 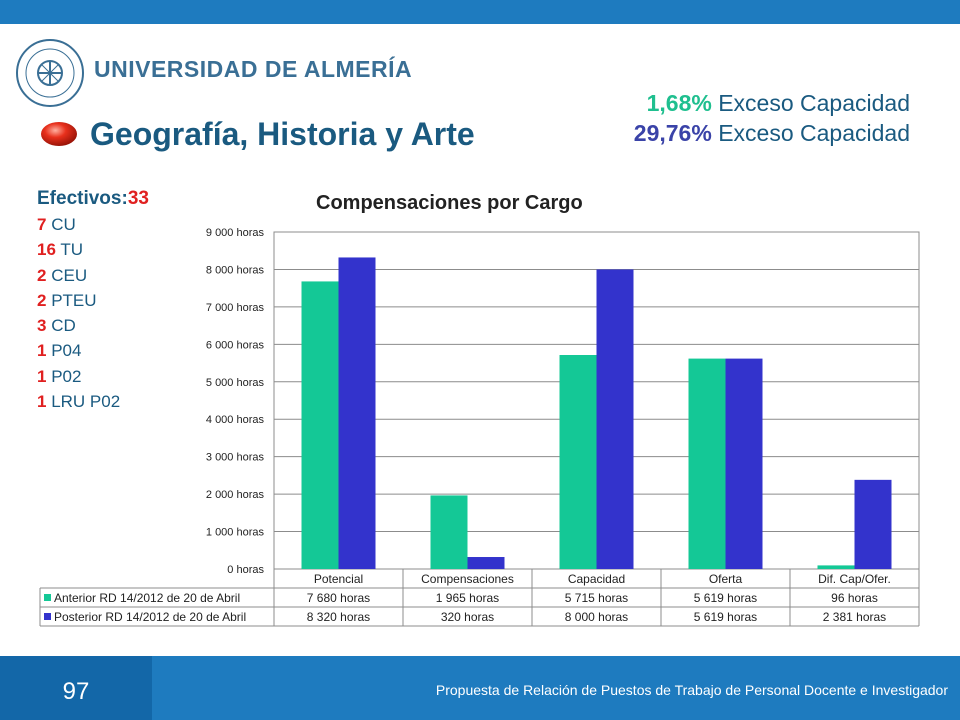 What do you see at coordinates (338, 579) in the screenshot?
I see `x-tick-label: Potencial` at bounding box center [338, 579].